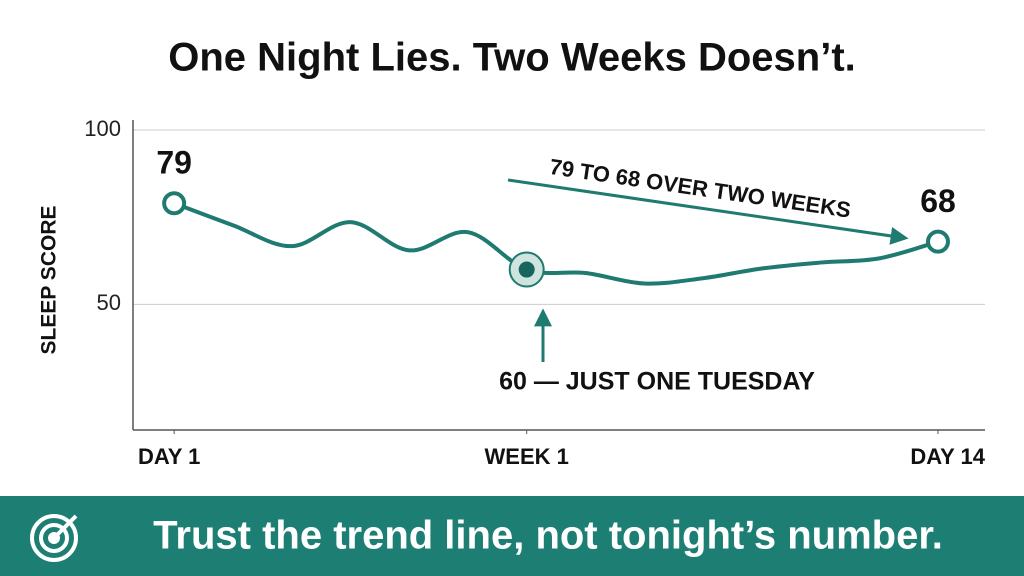 This screenshot has width=1024, height=576. Describe the element at coordinates (102, 128) in the screenshot. I see `y-tick-label: 100` at that location.